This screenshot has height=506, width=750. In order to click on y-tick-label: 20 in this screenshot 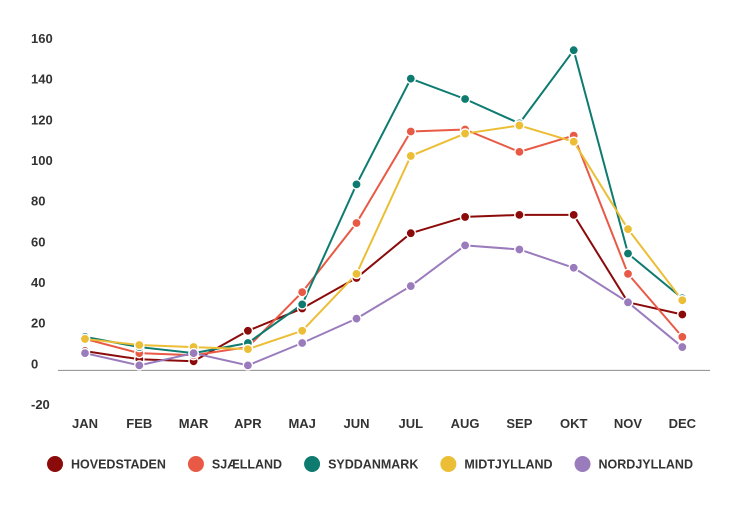, I will do `click(38, 323)`.